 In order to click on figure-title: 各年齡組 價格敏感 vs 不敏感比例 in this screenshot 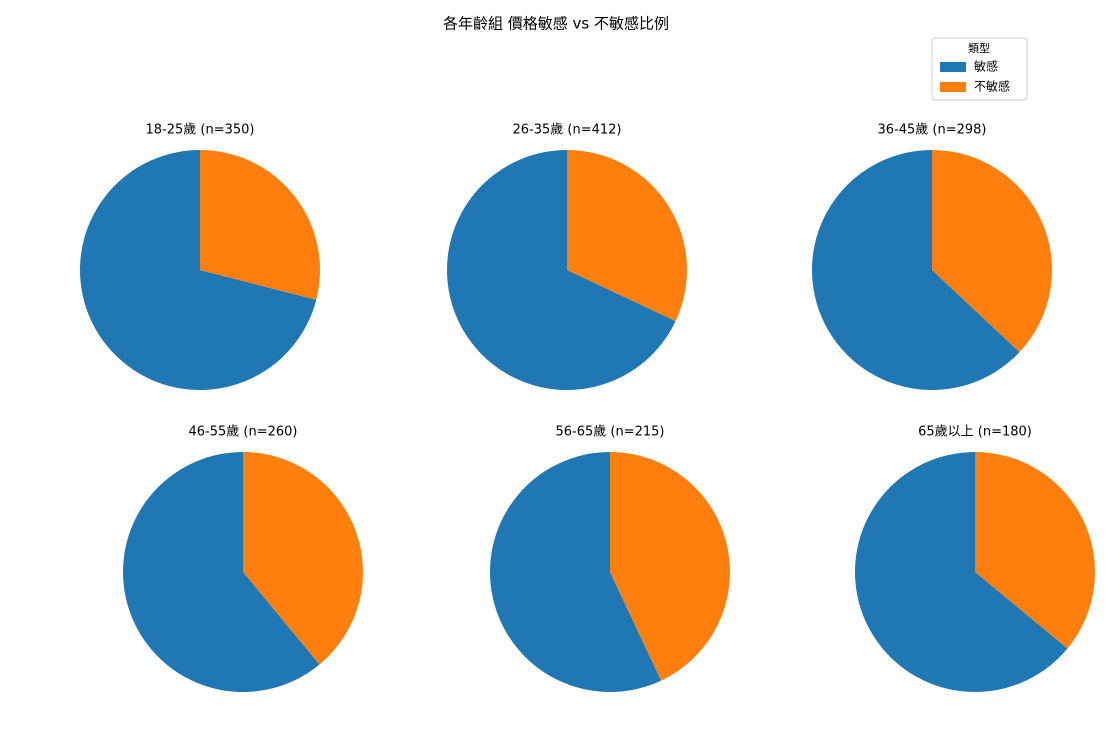, I will do `click(556, 24)`.